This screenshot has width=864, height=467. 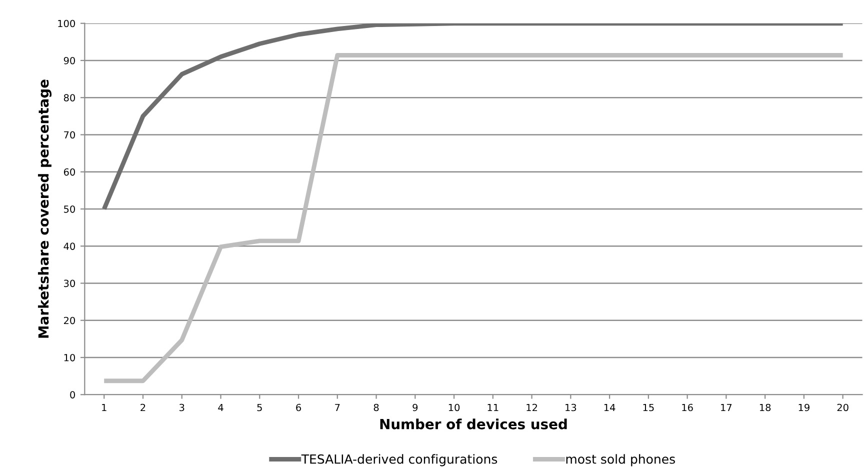 I want to click on x-tick-label: 7, so click(x=337, y=408).